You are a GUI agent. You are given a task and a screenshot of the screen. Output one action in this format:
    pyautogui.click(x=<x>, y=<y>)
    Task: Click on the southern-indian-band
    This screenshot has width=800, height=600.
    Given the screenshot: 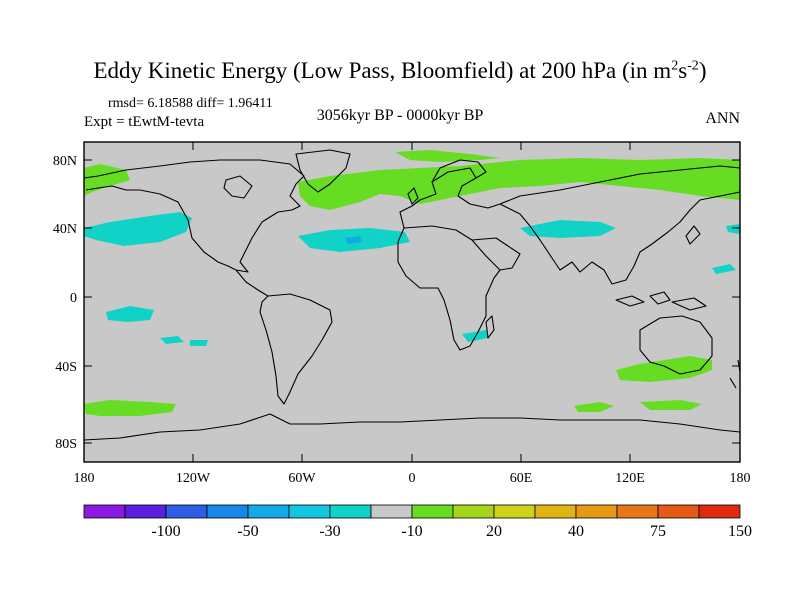 What is the action you would take?
    pyautogui.click(x=664, y=369)
    